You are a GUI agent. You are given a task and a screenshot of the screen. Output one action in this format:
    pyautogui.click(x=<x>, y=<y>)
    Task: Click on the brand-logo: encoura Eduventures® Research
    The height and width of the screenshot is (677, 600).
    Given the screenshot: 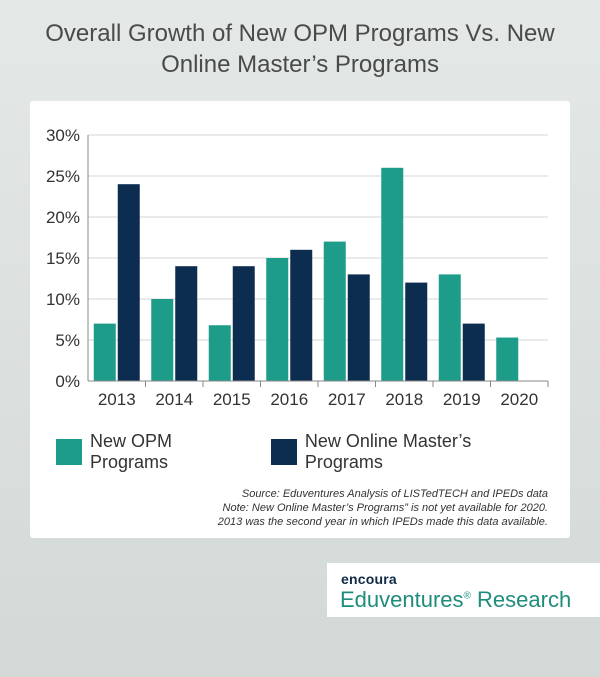 What is the action you would take?
    pyautogui.click(x=463, y=590)
    